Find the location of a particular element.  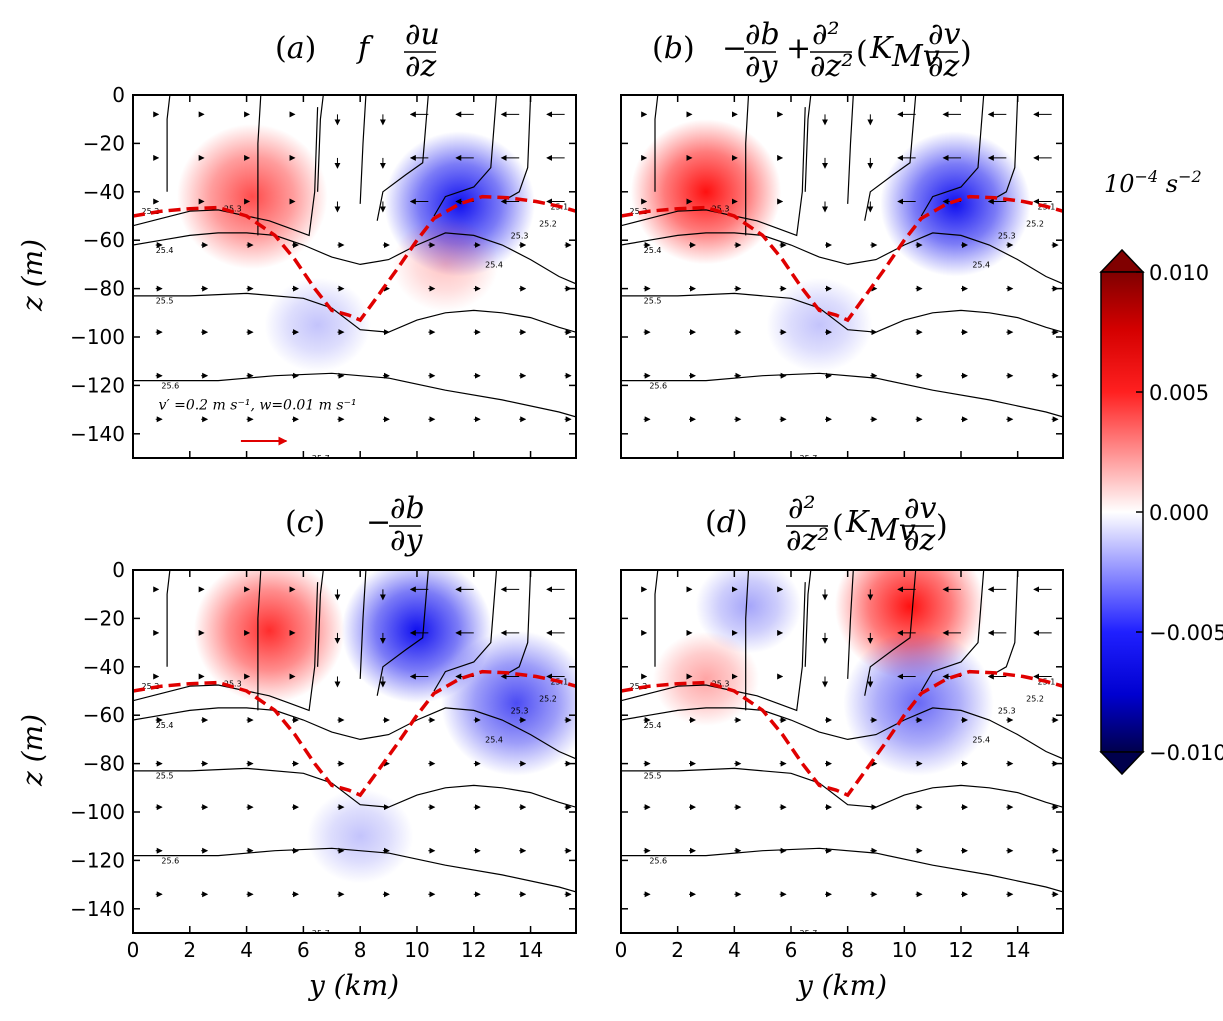

panel-c-ytick-label: −80 is located at coordinates (104, 764).